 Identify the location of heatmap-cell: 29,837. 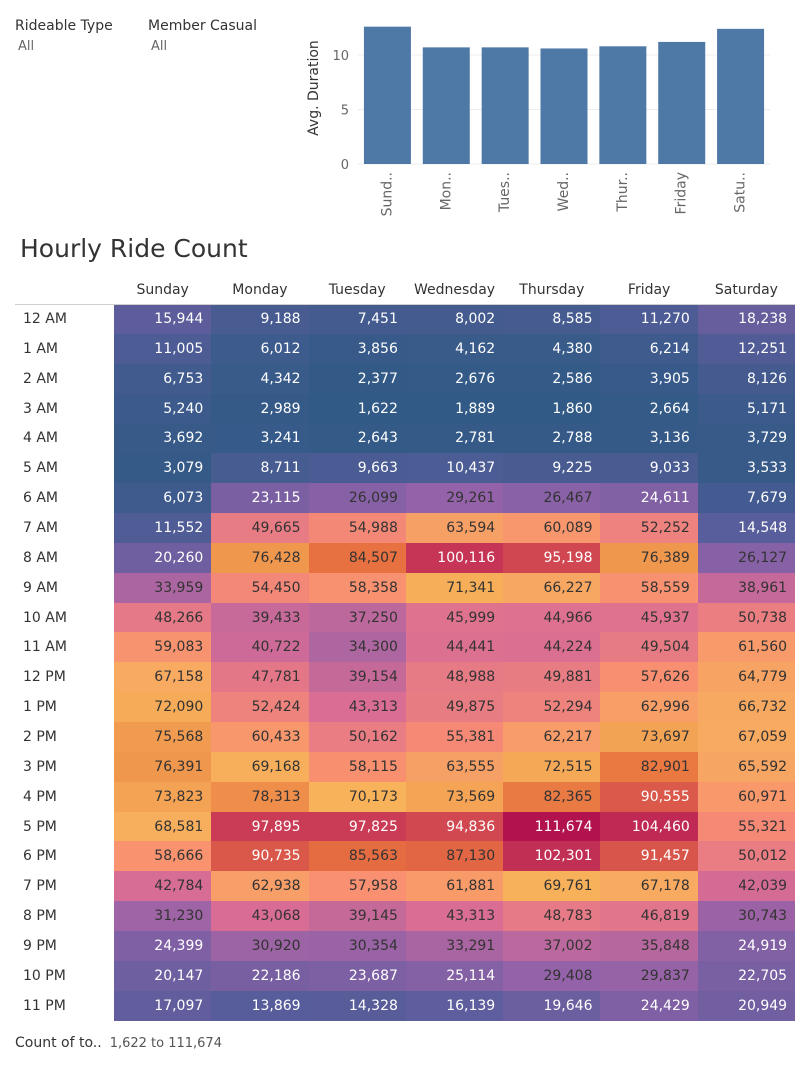
(649, 975).